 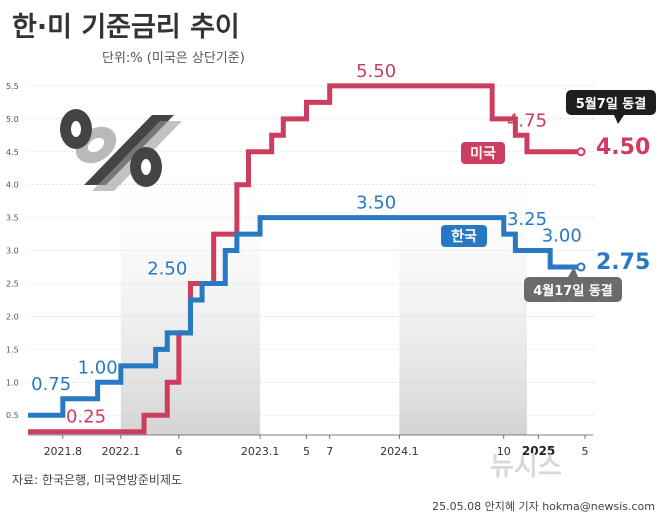 I want to click on series-end-dot-korea, so click(x=581, y=267).